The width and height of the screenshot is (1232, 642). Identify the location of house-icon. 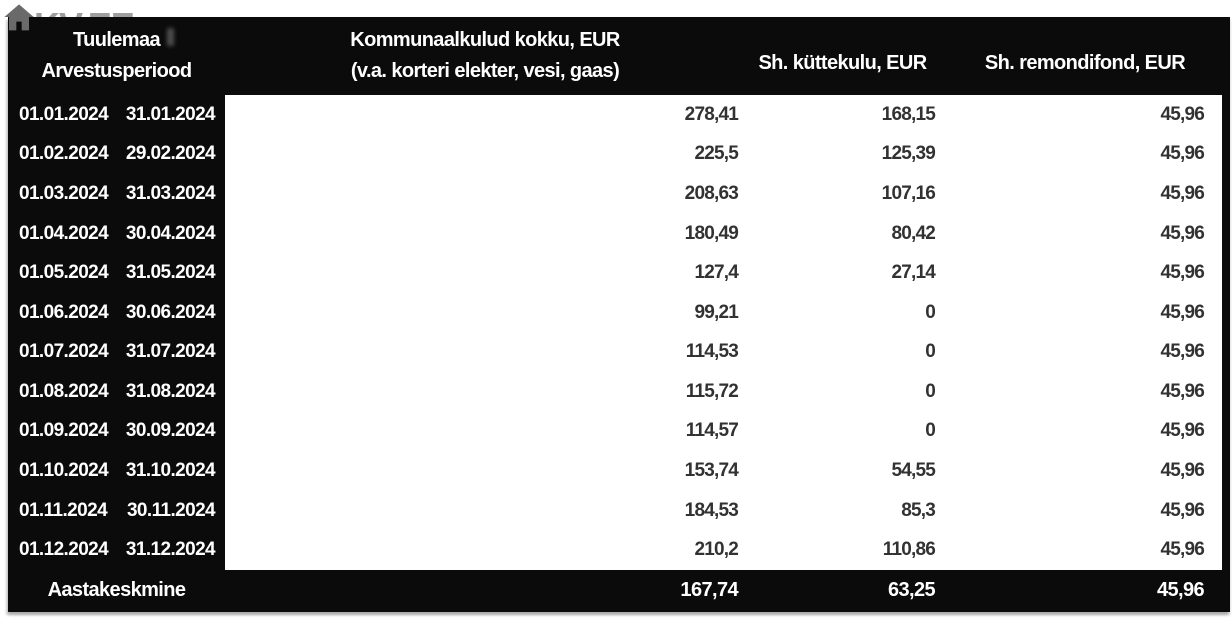
(19, 17).